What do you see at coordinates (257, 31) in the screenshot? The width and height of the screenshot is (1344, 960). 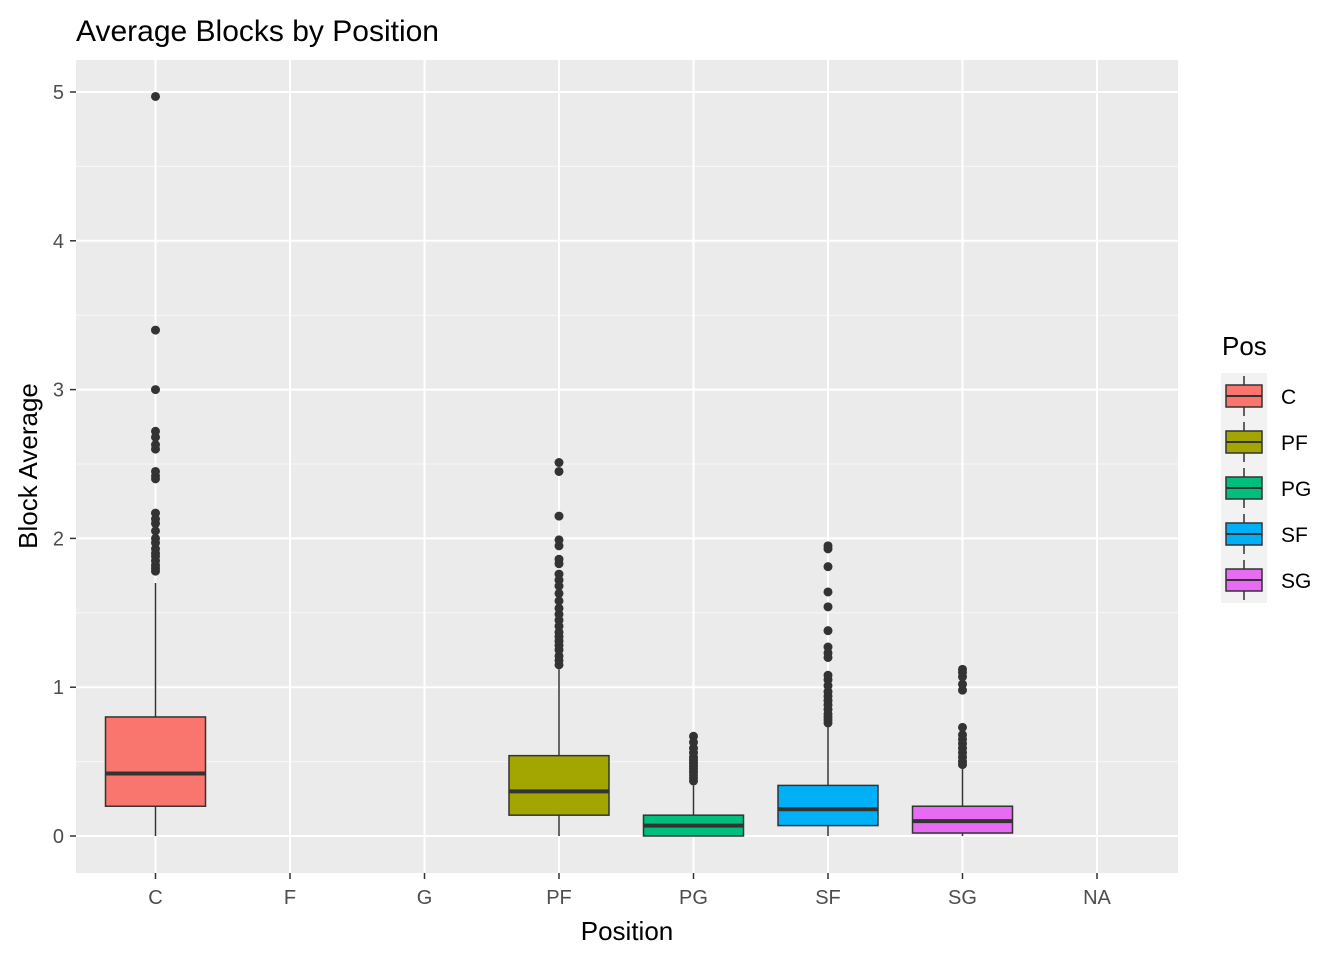 I see `chart-title: Average Blocks by Position` at bounding box center [257, 31].